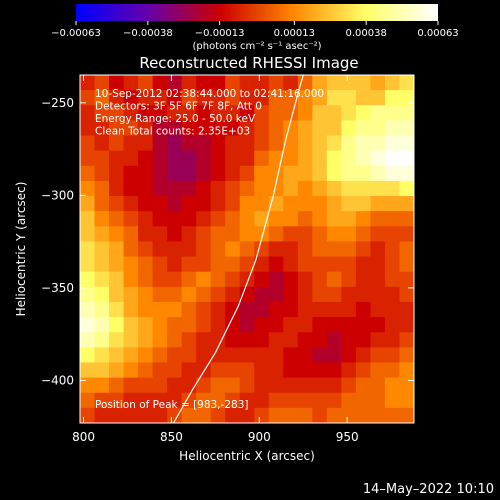 This screenshot has width=500, height=500. I want to click on chart-title: Reconstructed RHESSI Image, so click(248, 63).